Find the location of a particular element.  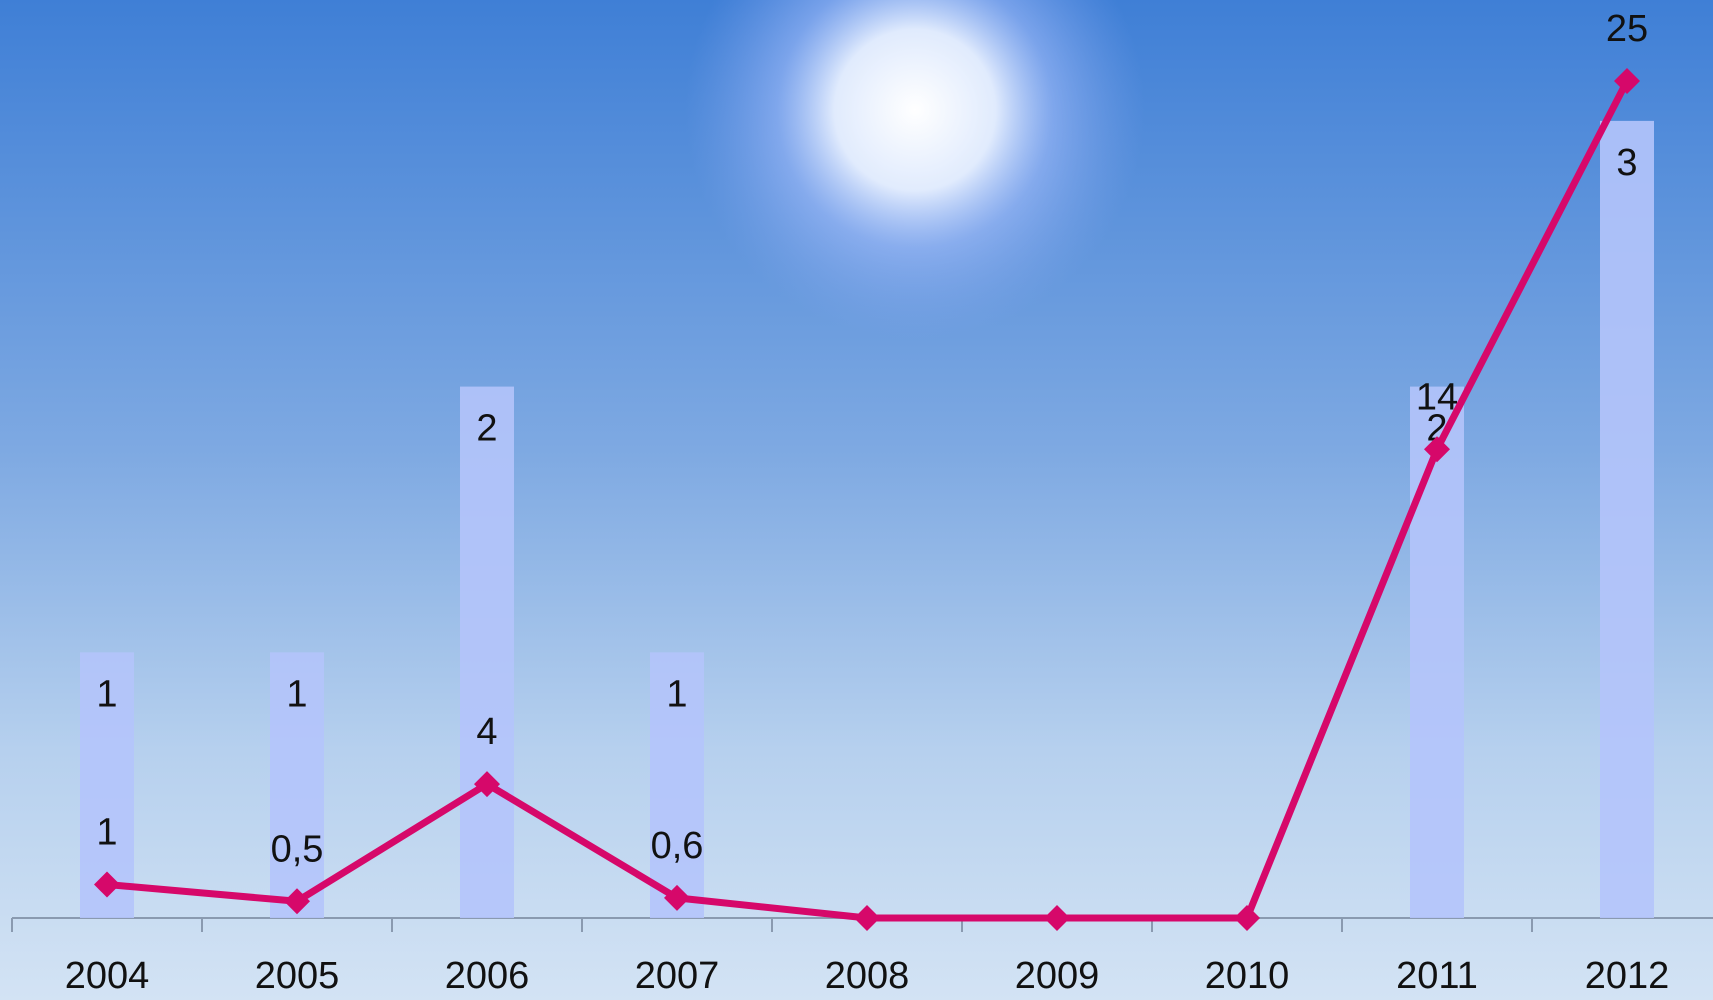

line-label: 4 is located at coordinates (486, 732).